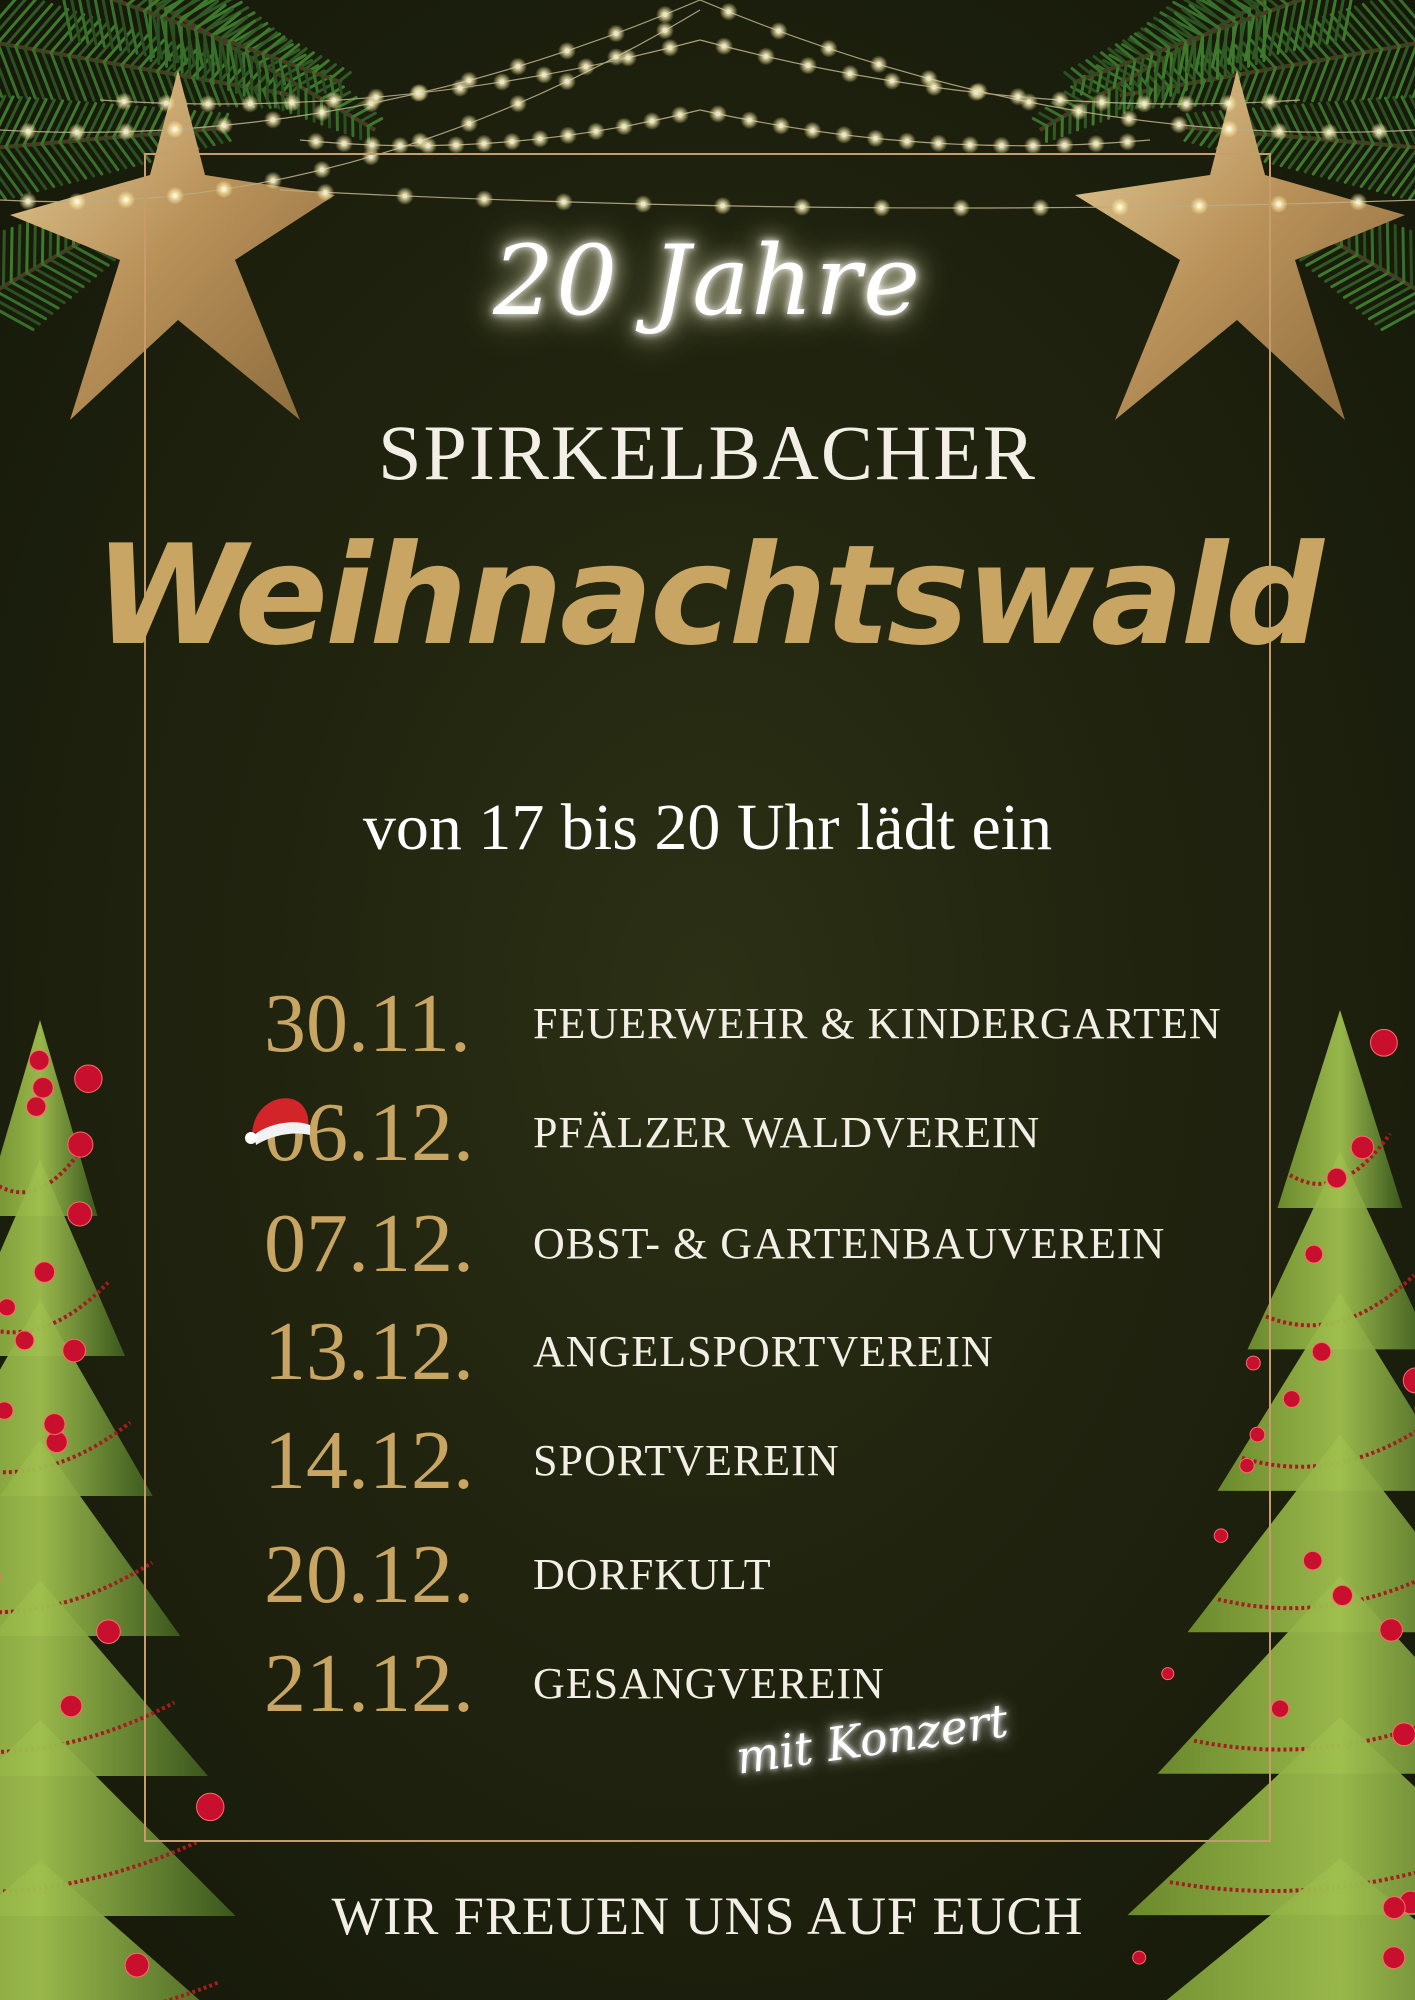 The height and width of the screenshot is (2000, 1415). What do you see at coordinates (877, 1023) in the screenshot?
I see `schedule-host: FEUERWEHR & KINDERGARTEN` at bounding box center [877, 1023].